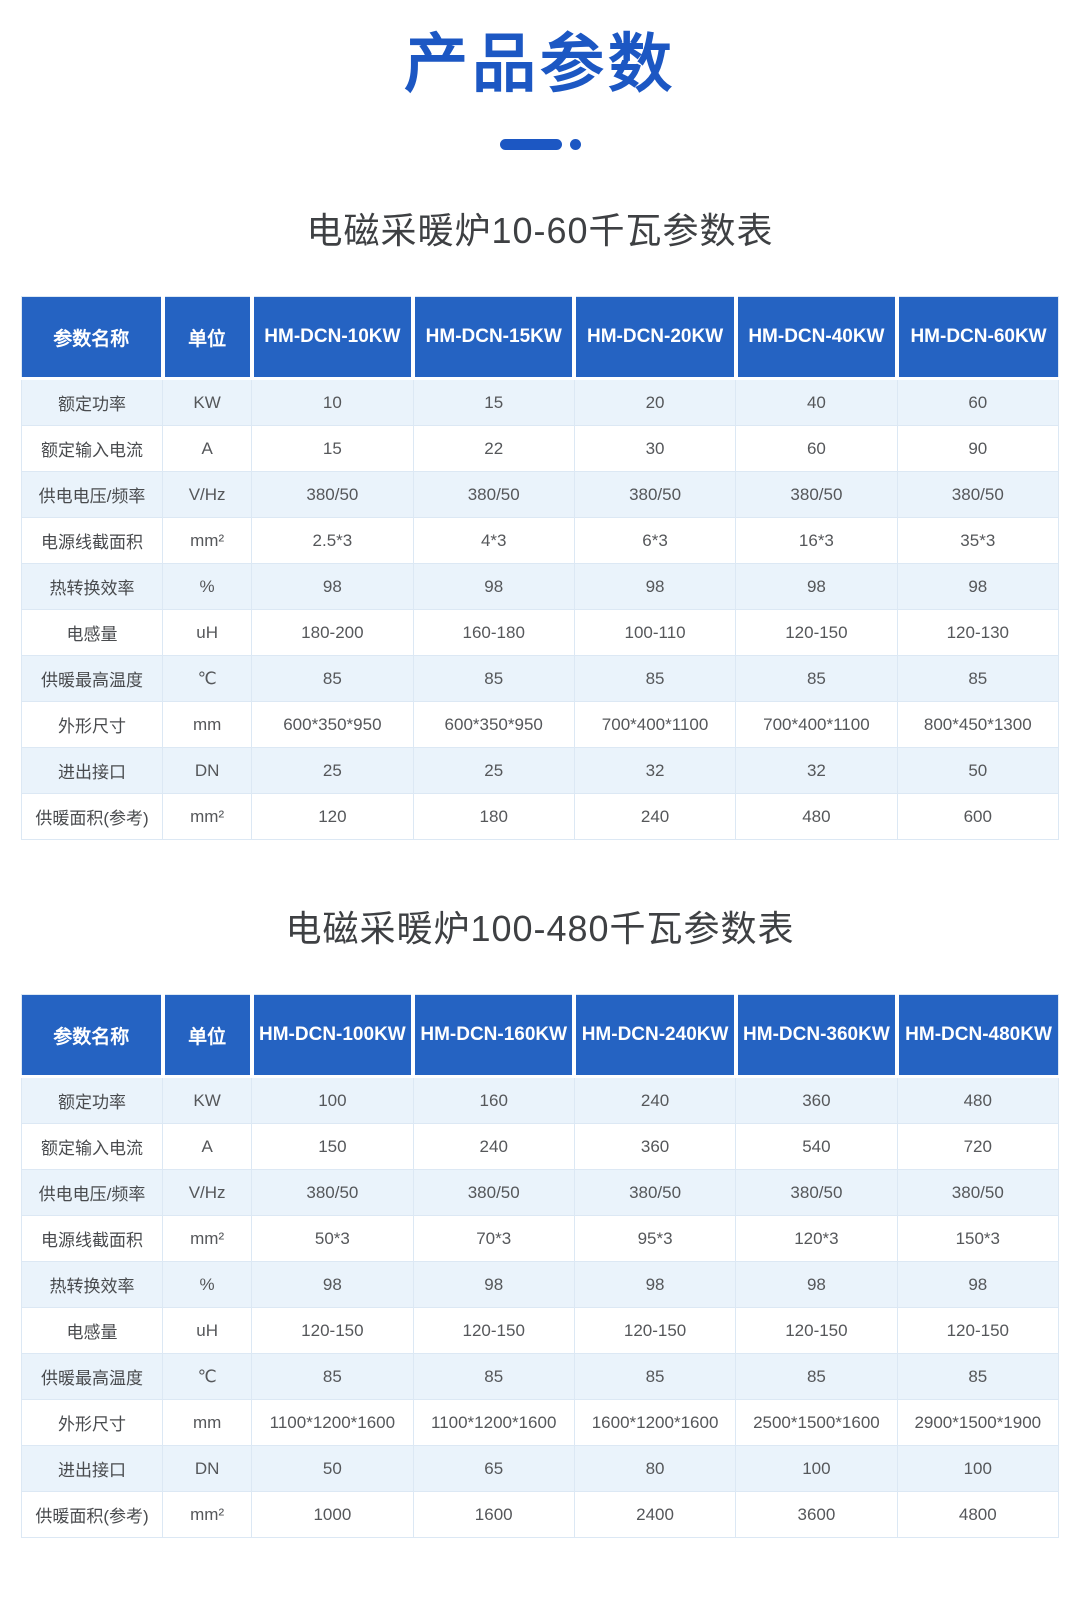 The image size is (1080, 1618). Describe the element at coordinates (656, 338) in the screenshot. I see `column-header: HM-DCN-20KW` at that location.